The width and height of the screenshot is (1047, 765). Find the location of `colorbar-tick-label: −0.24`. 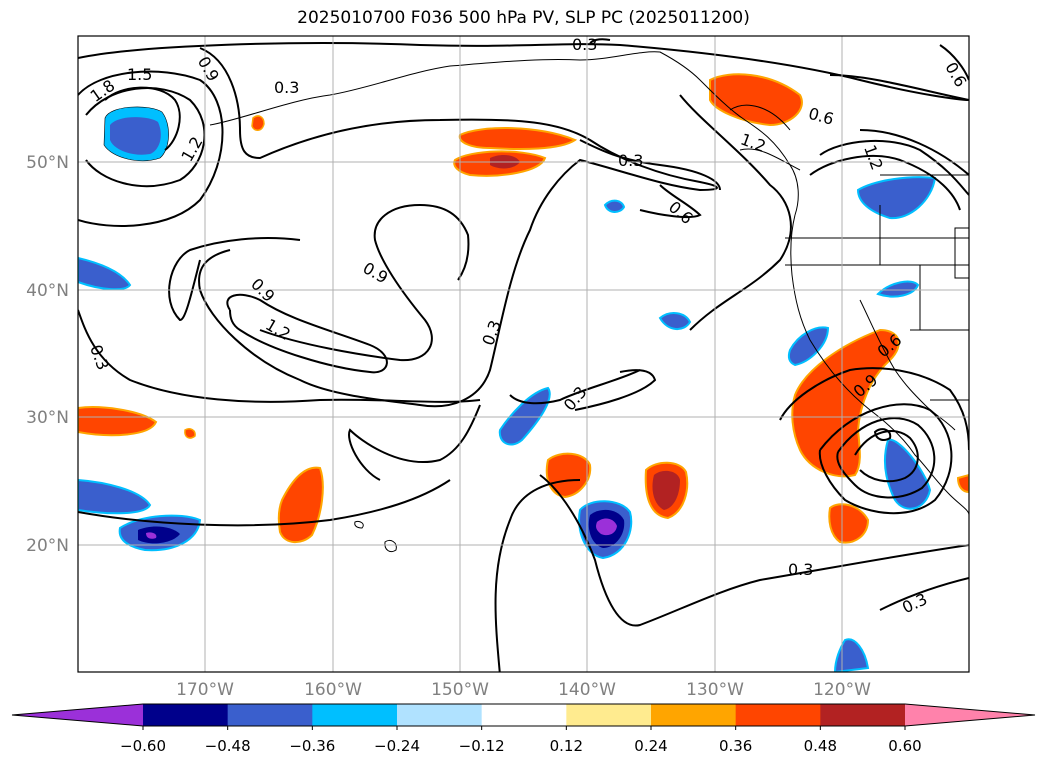

colorbar-tick-label: −0.24 is located at coordinates (397, 746).